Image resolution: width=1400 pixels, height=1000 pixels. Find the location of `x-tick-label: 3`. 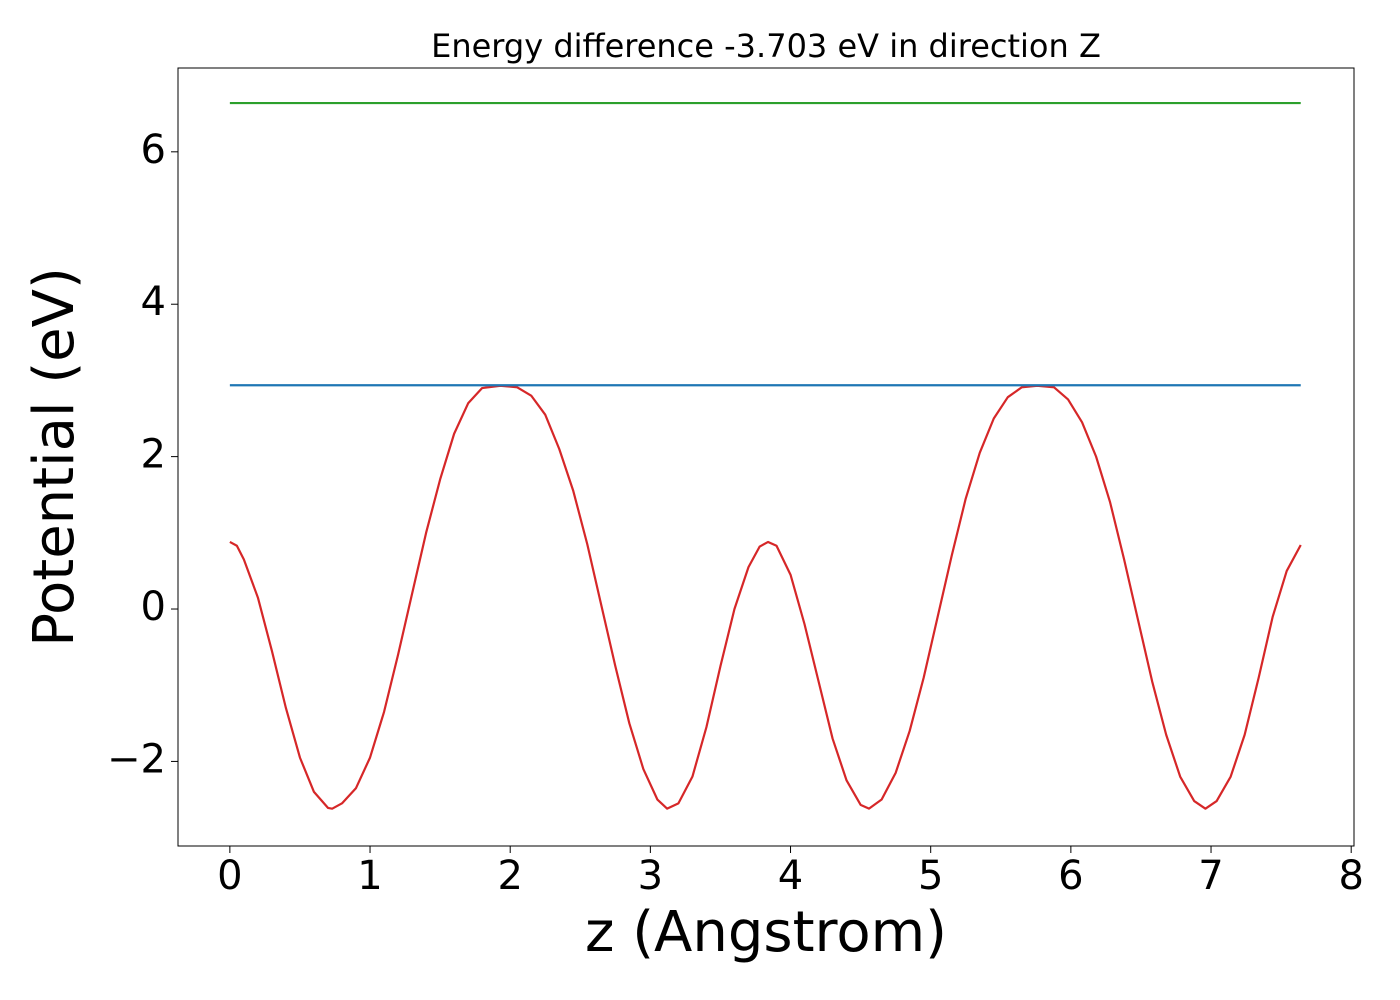

x-tick-label: 3 is located at coordinates (650, 876).